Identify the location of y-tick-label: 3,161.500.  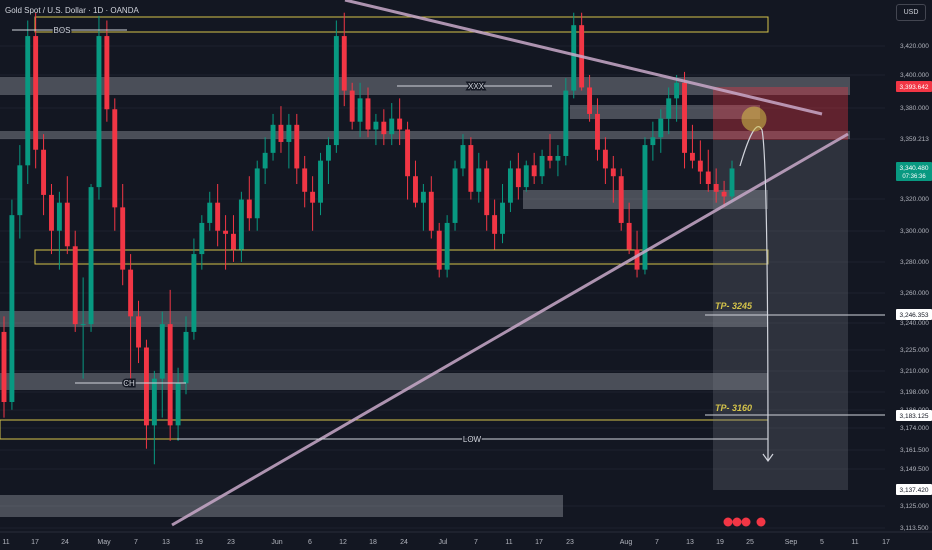
(914, 450).